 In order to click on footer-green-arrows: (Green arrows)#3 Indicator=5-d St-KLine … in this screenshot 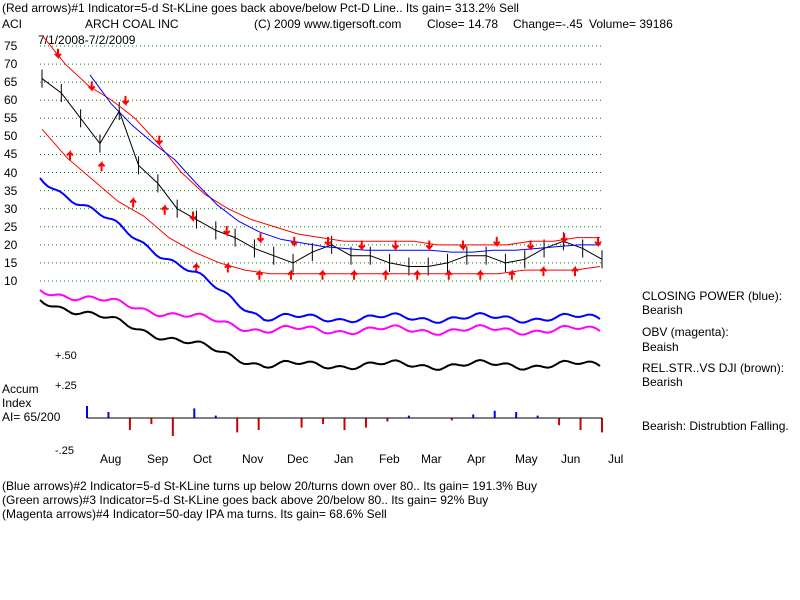, I will do `click(245, 500)`.